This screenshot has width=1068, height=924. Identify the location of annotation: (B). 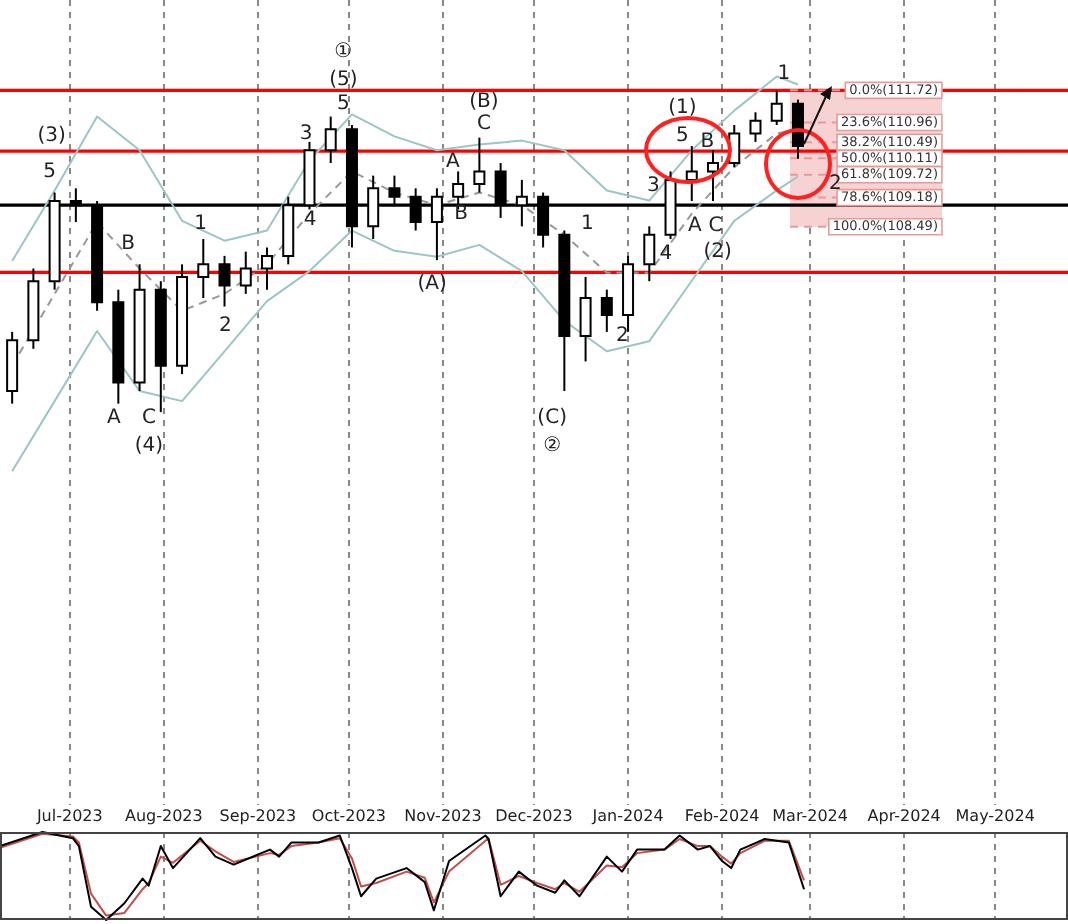
(484, 102).